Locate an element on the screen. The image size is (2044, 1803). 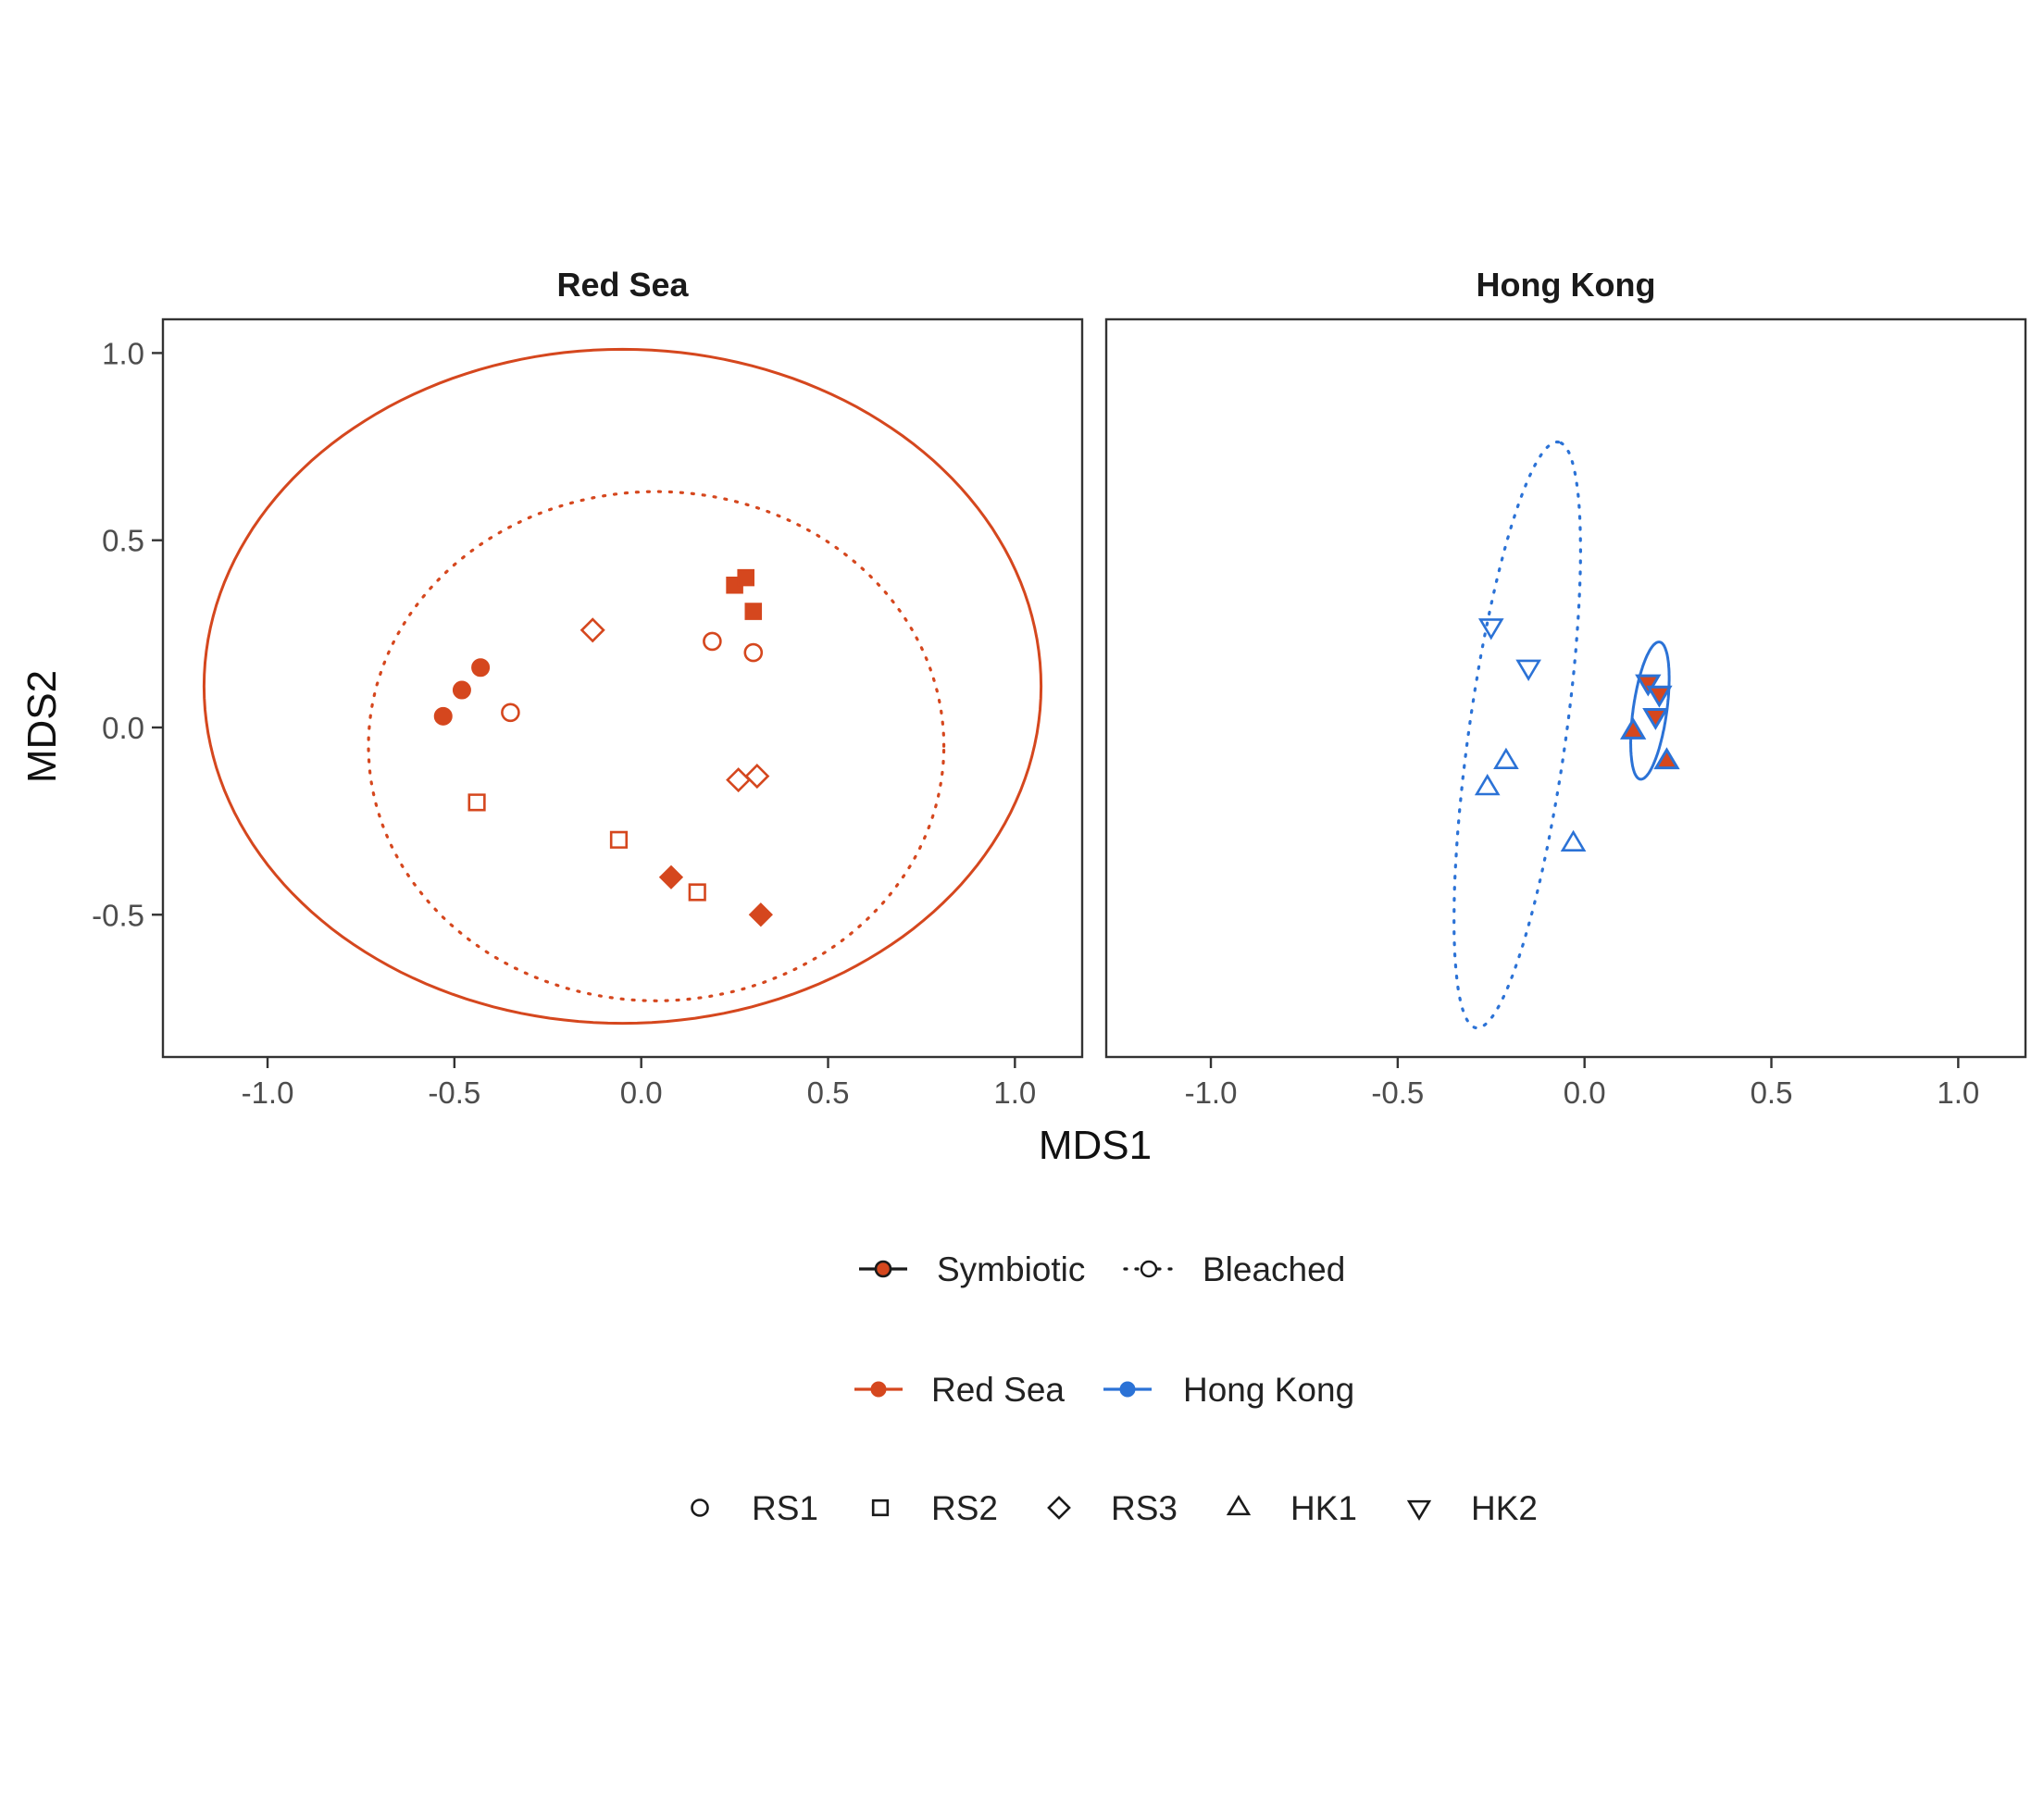
legend-item-rs2: RS2 is located at coordinates (934, 1508).